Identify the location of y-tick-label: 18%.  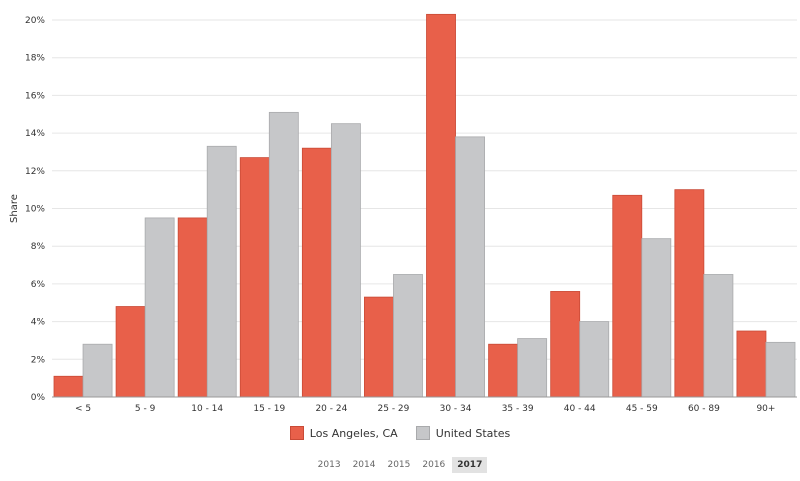
(35, 59).